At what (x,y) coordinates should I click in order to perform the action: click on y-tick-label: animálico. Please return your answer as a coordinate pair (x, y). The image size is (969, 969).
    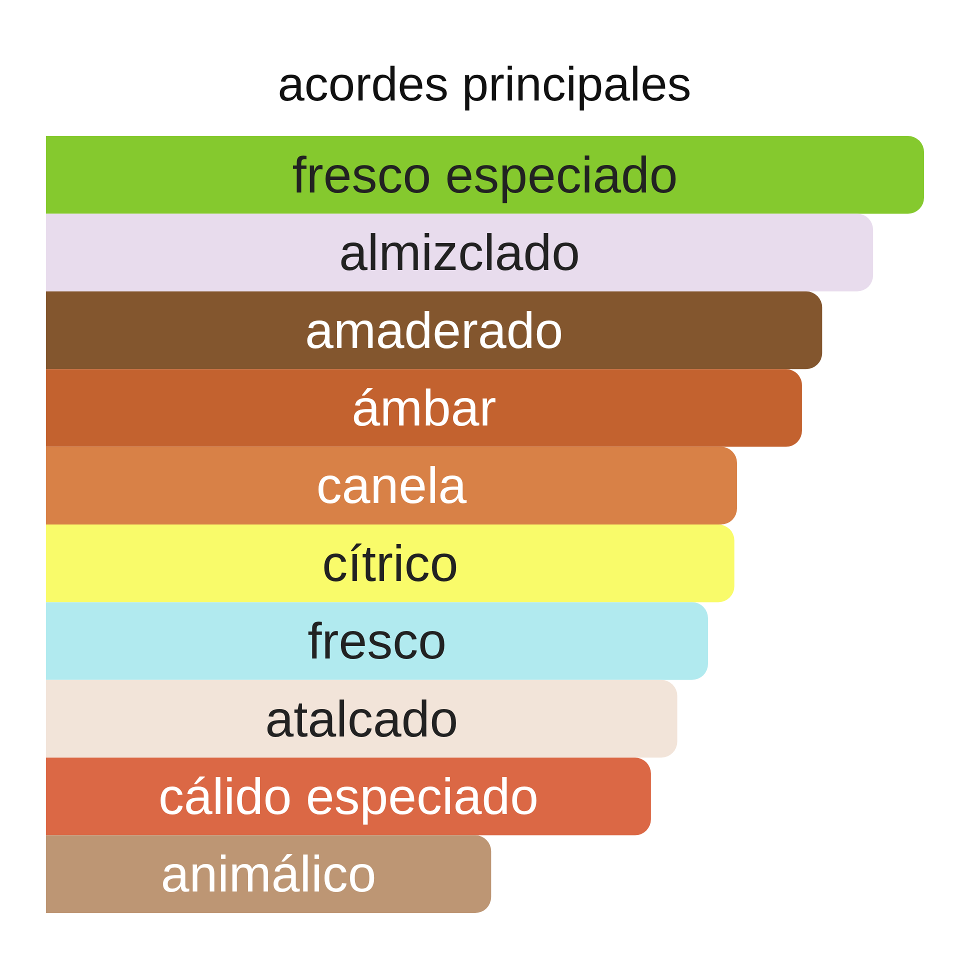
    Looking at the image, I should click on (268, 874).